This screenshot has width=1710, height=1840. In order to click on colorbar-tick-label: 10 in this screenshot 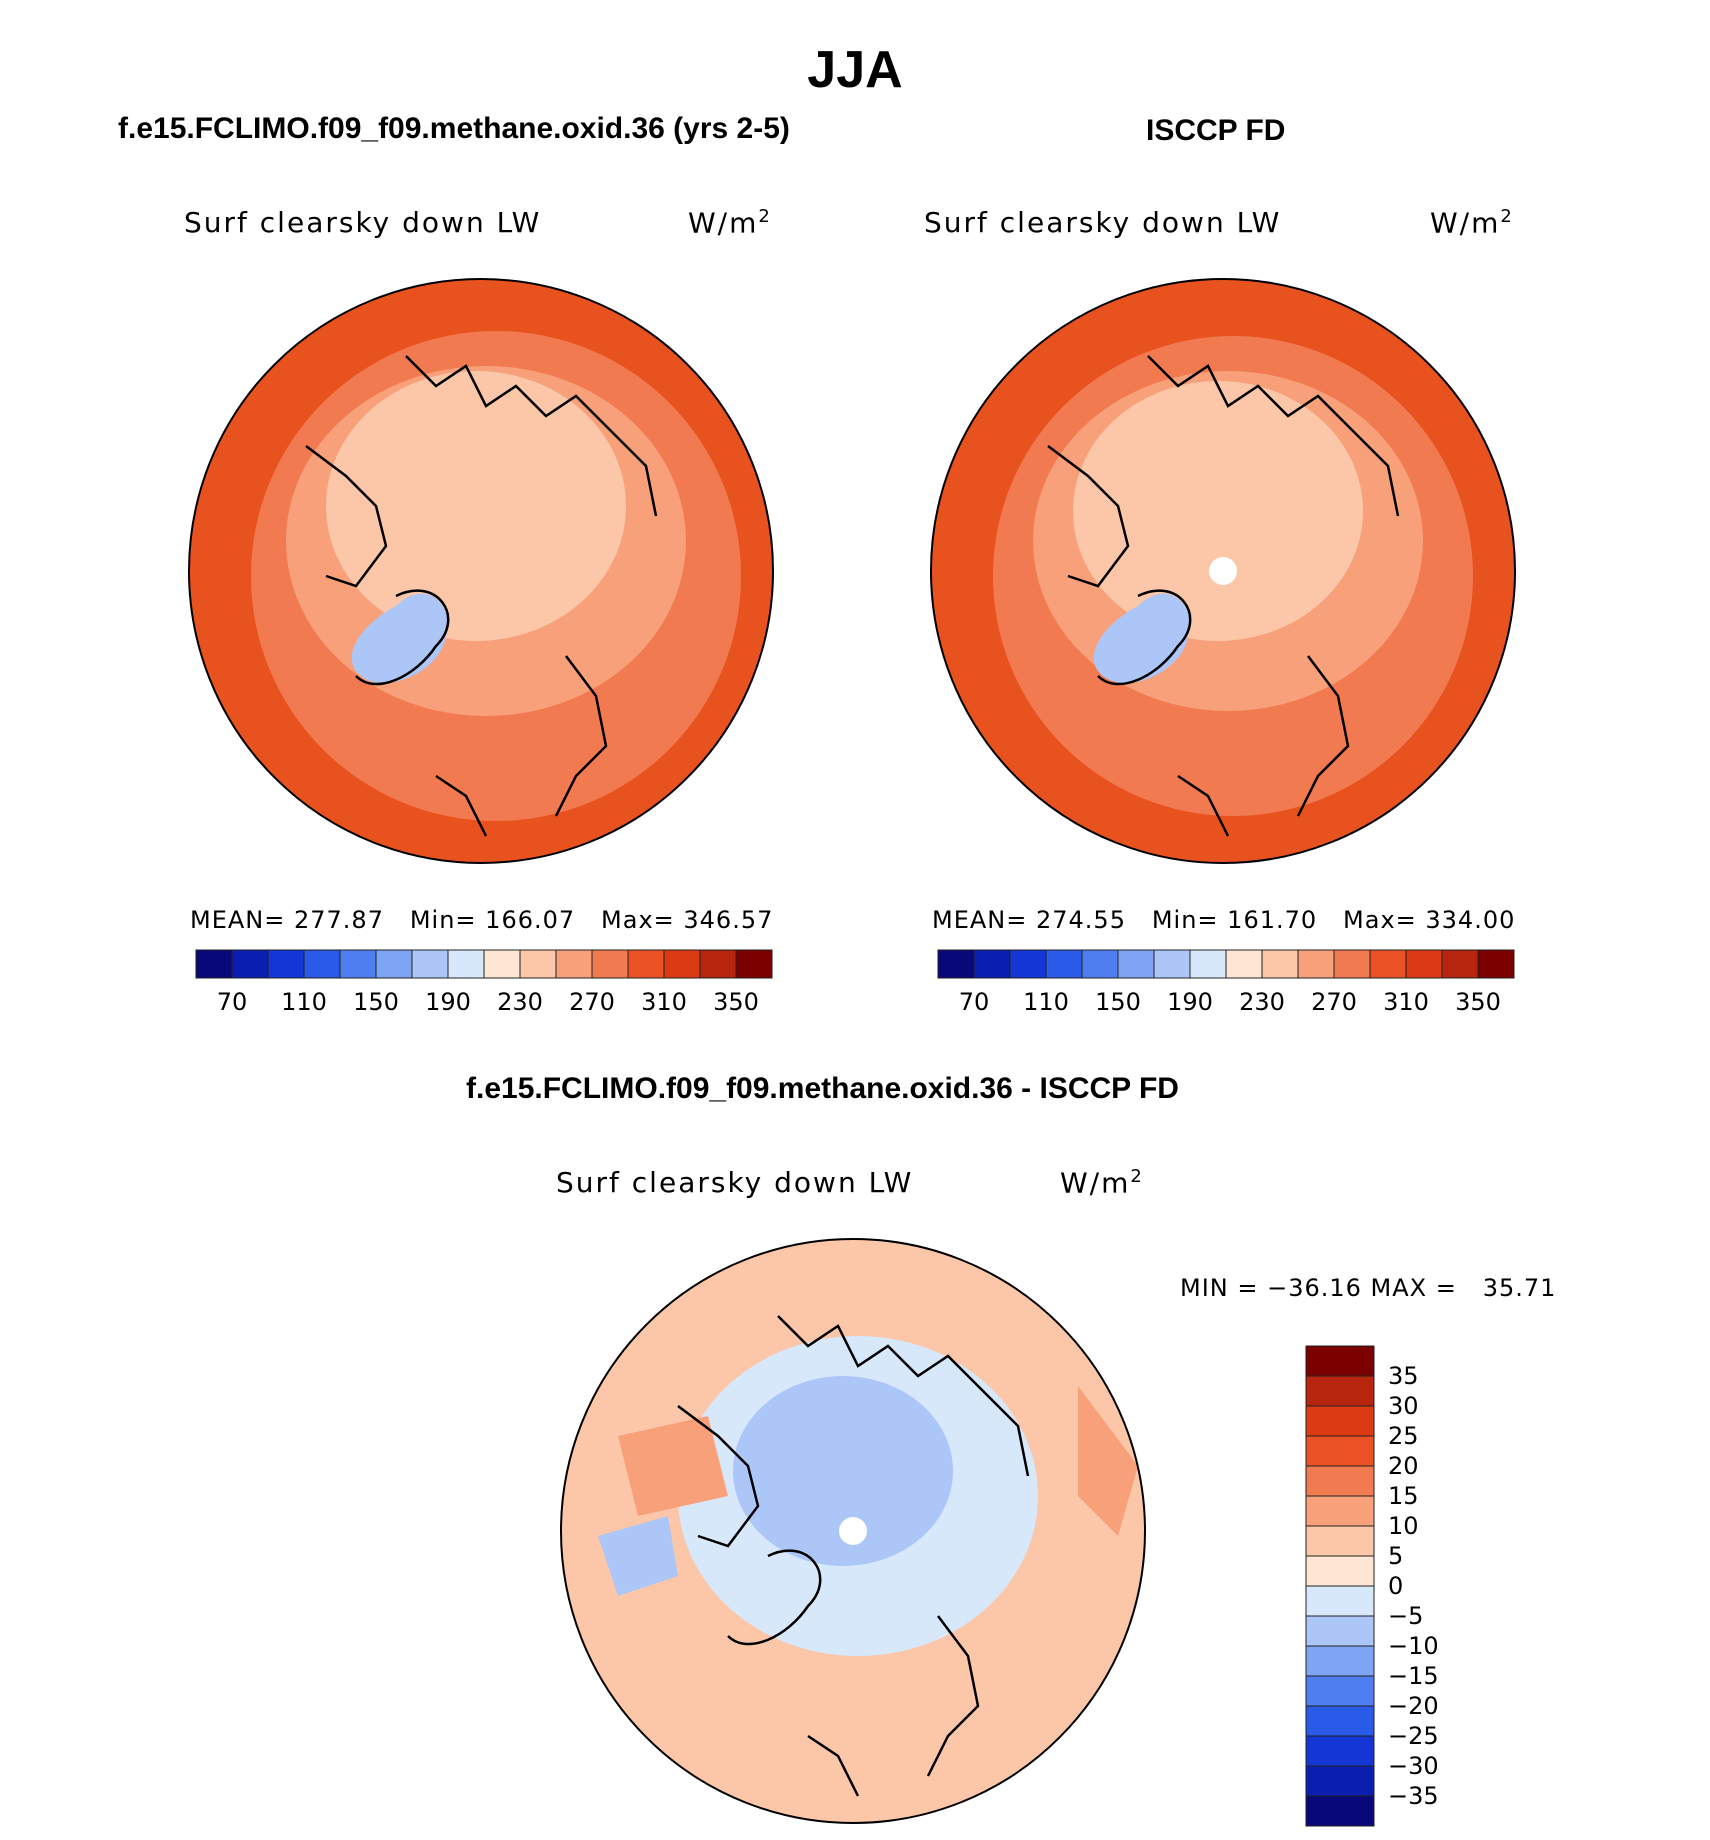, I will do `click(1403, 1526)`.